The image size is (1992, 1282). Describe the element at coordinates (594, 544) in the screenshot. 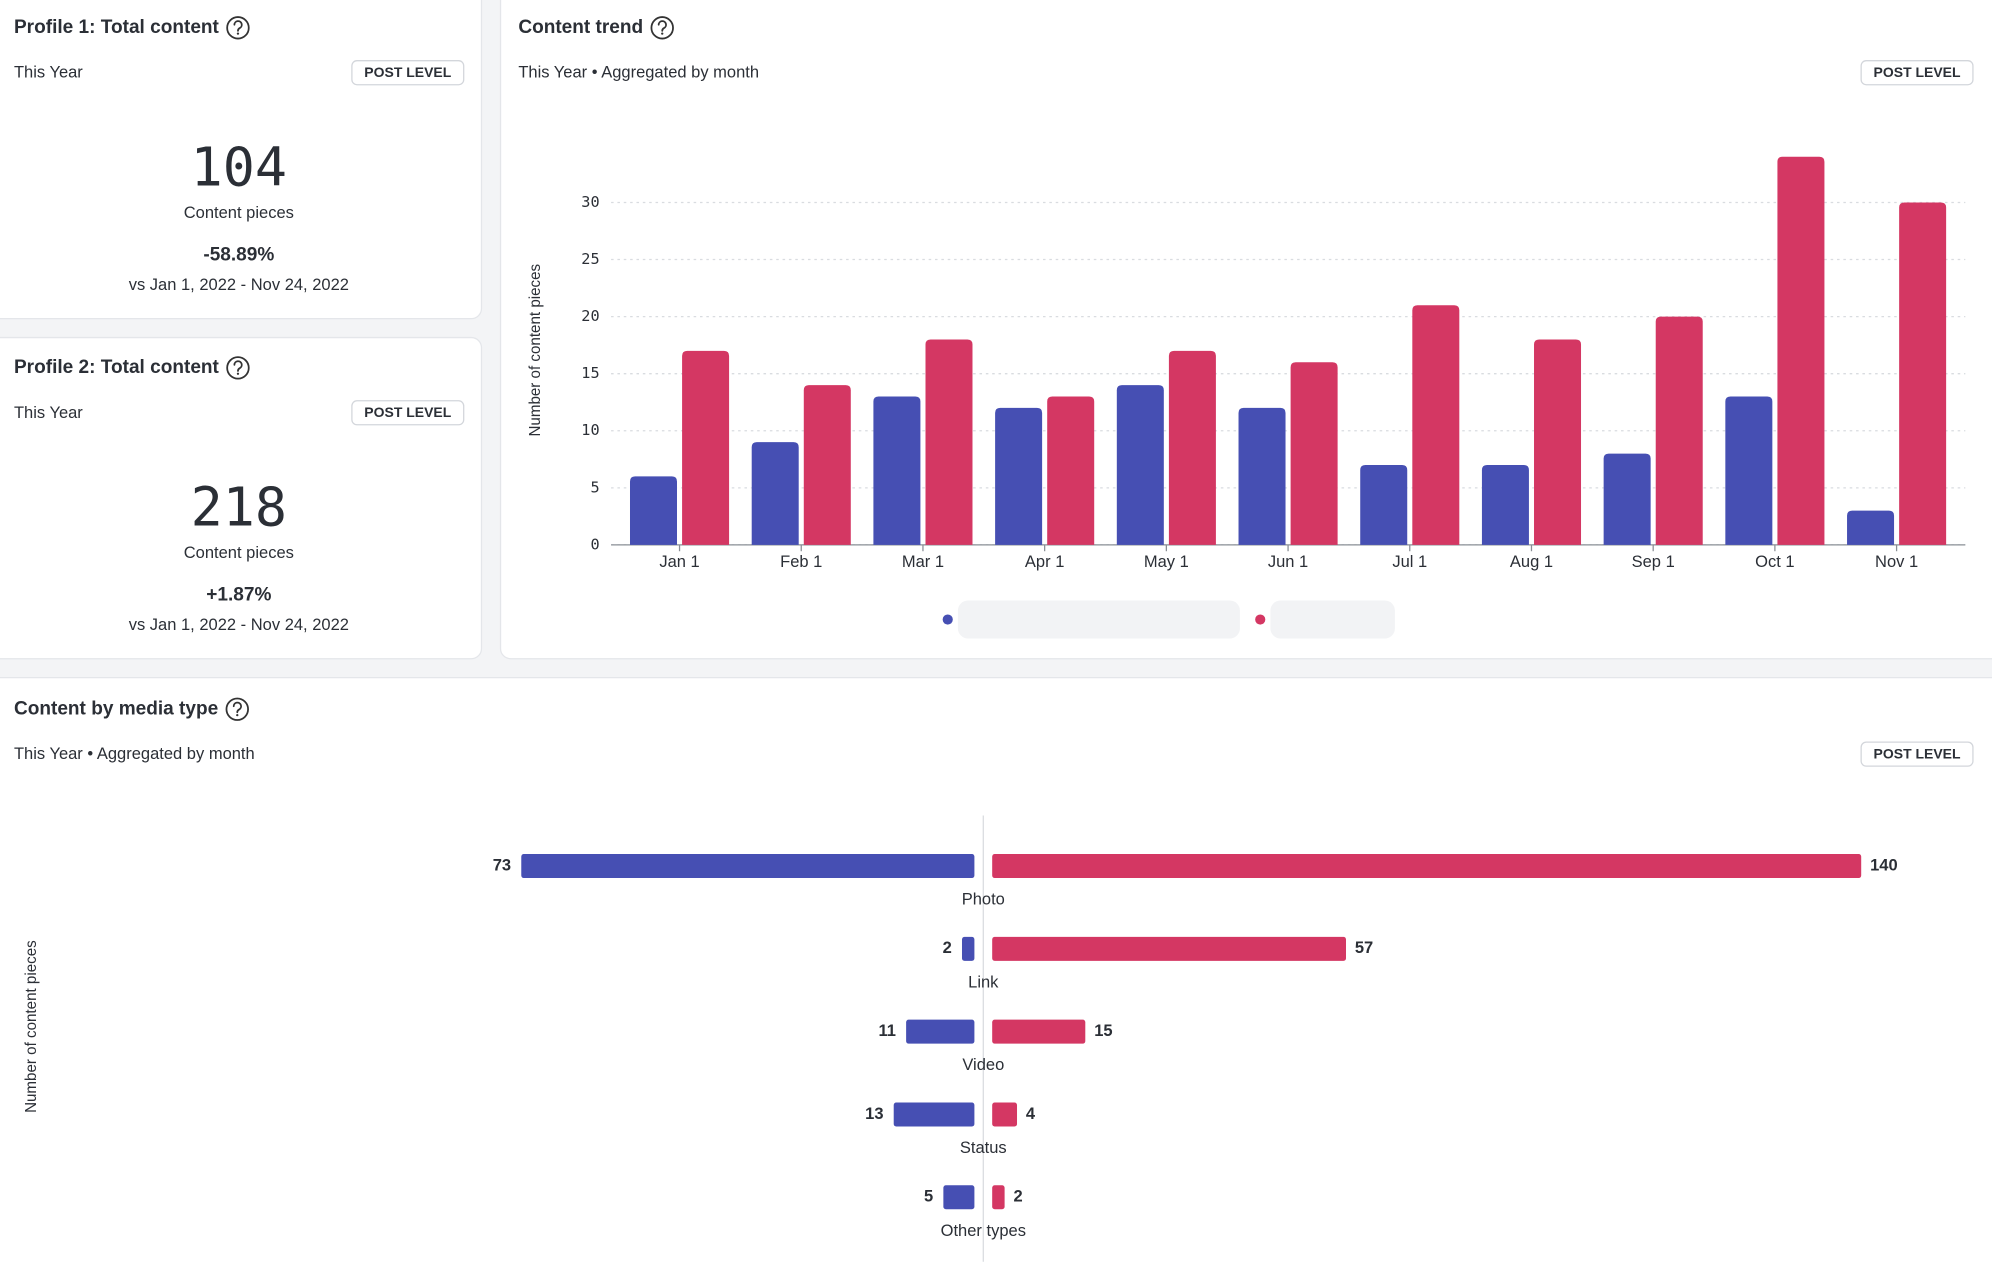

I see `y-tick-label: 0` at that location.